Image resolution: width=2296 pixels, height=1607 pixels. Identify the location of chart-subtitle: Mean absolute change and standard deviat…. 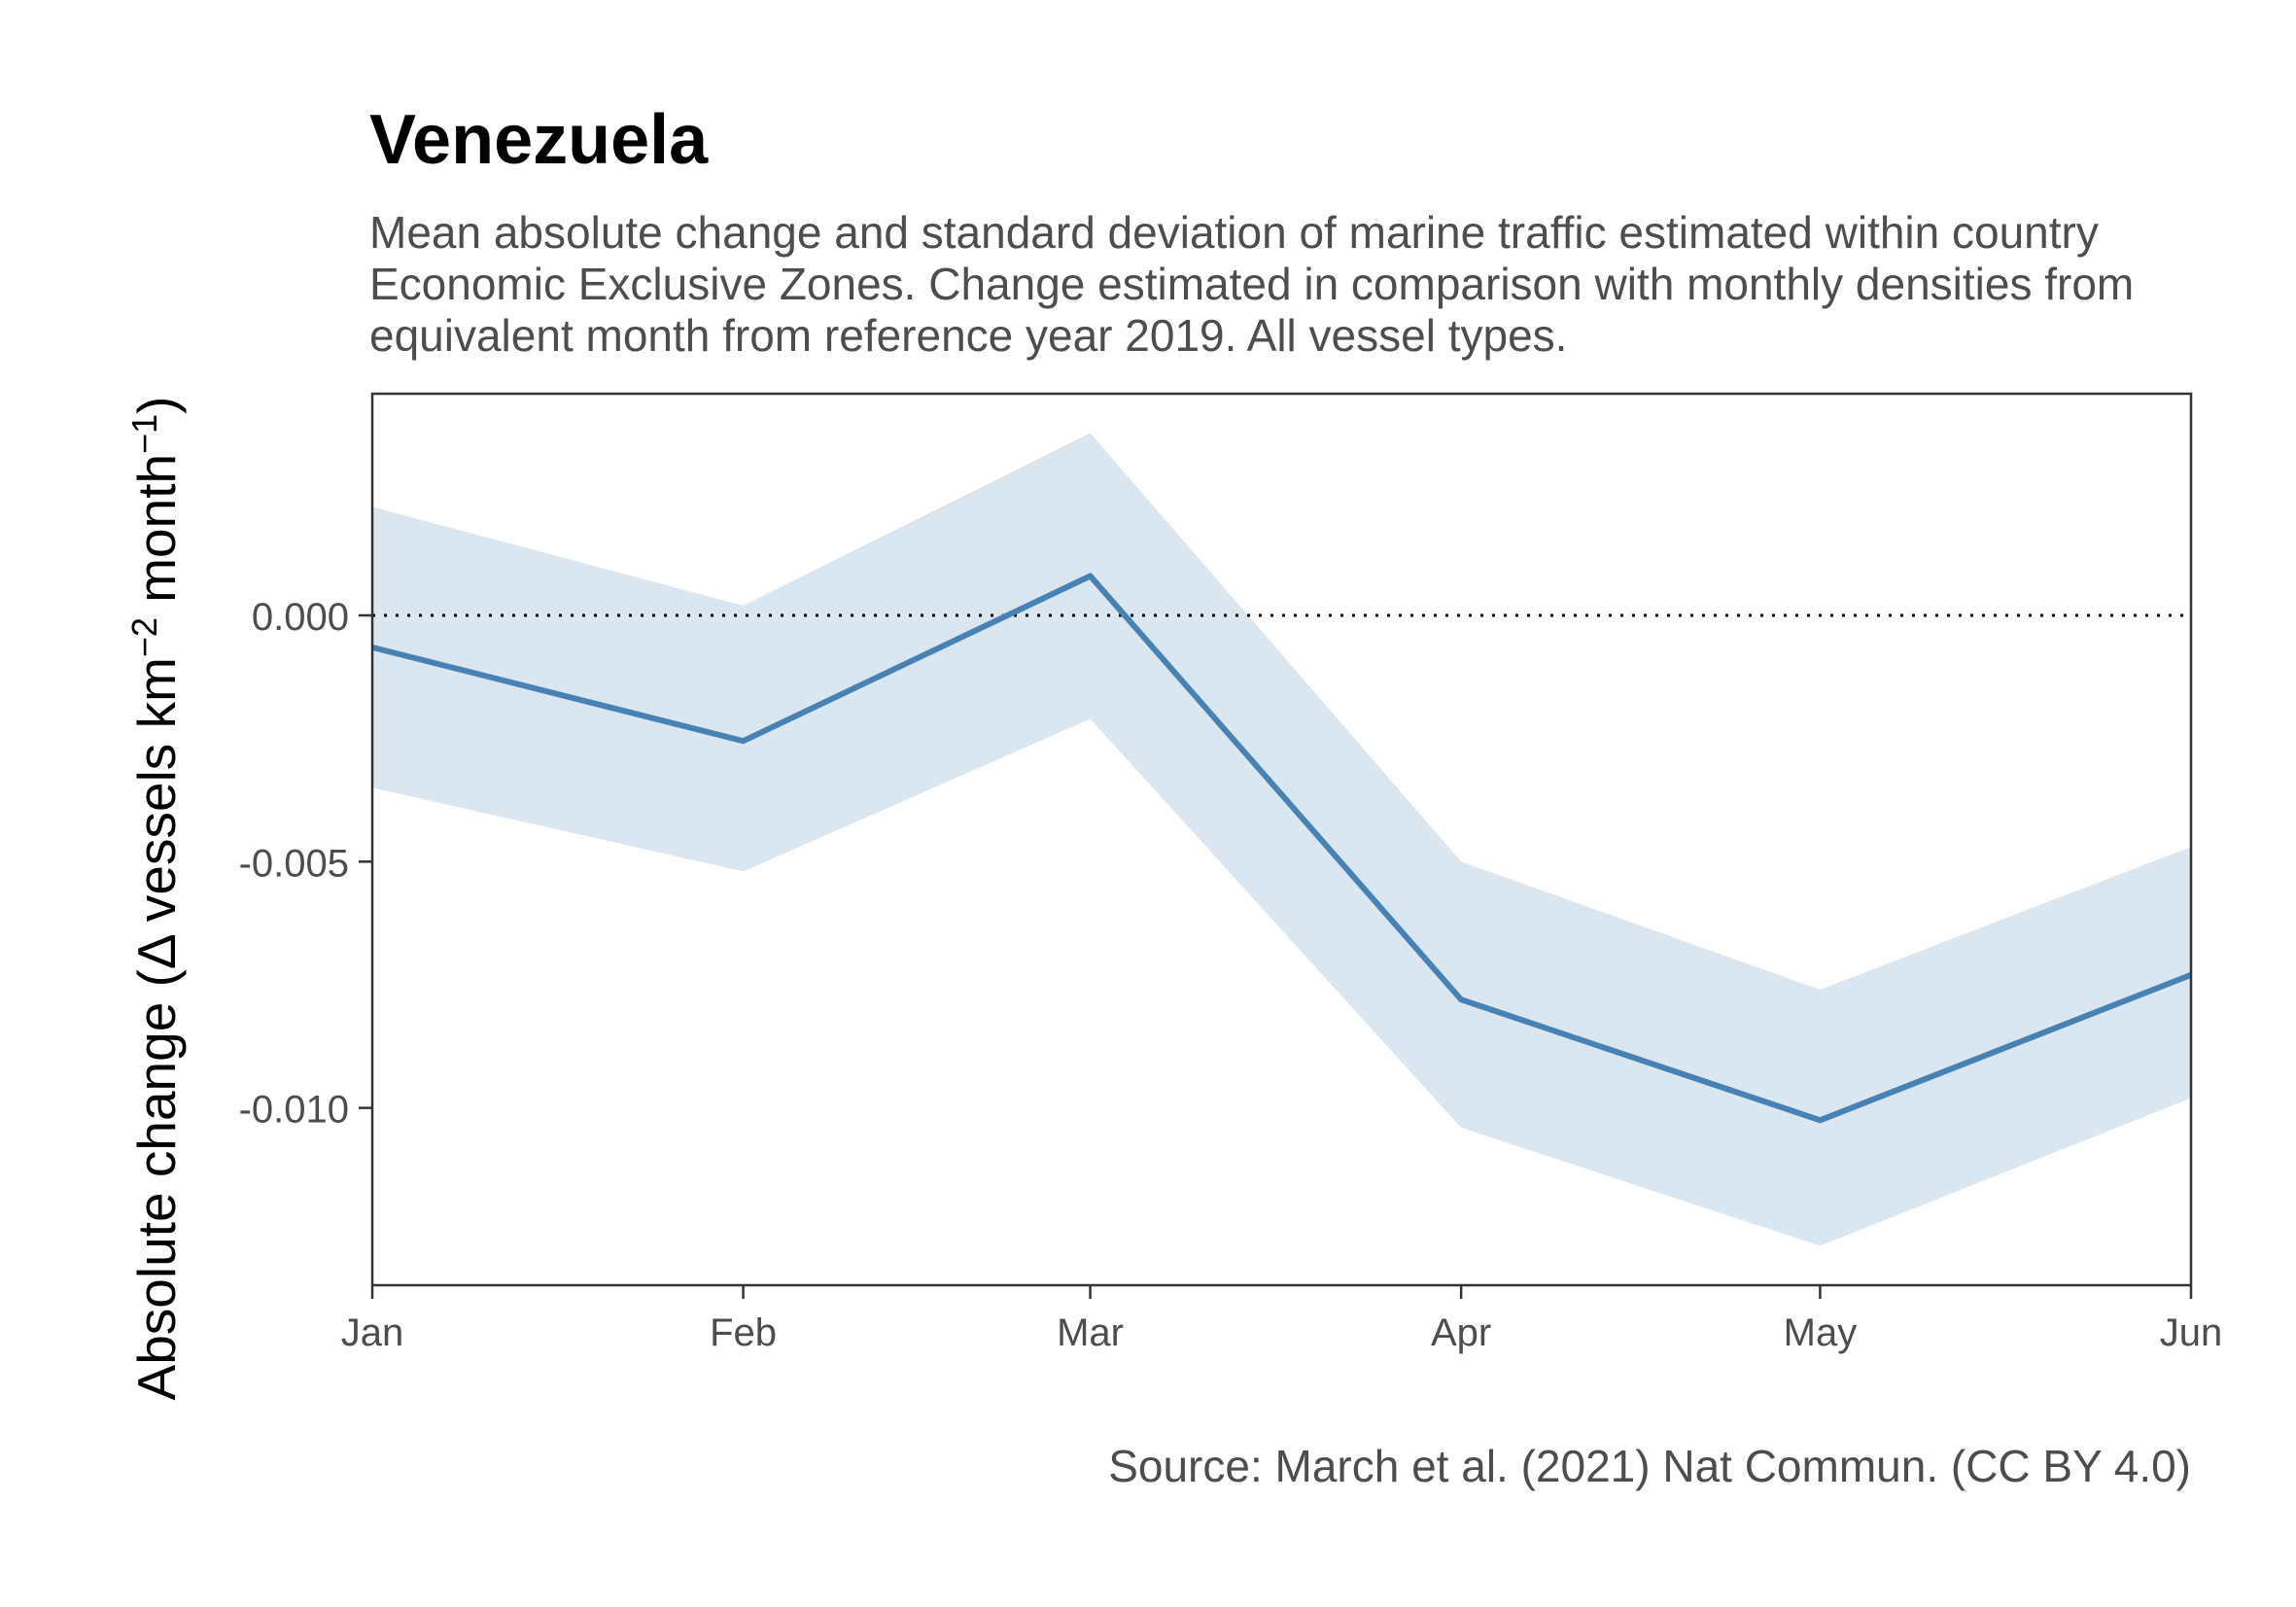
(1252, 284).